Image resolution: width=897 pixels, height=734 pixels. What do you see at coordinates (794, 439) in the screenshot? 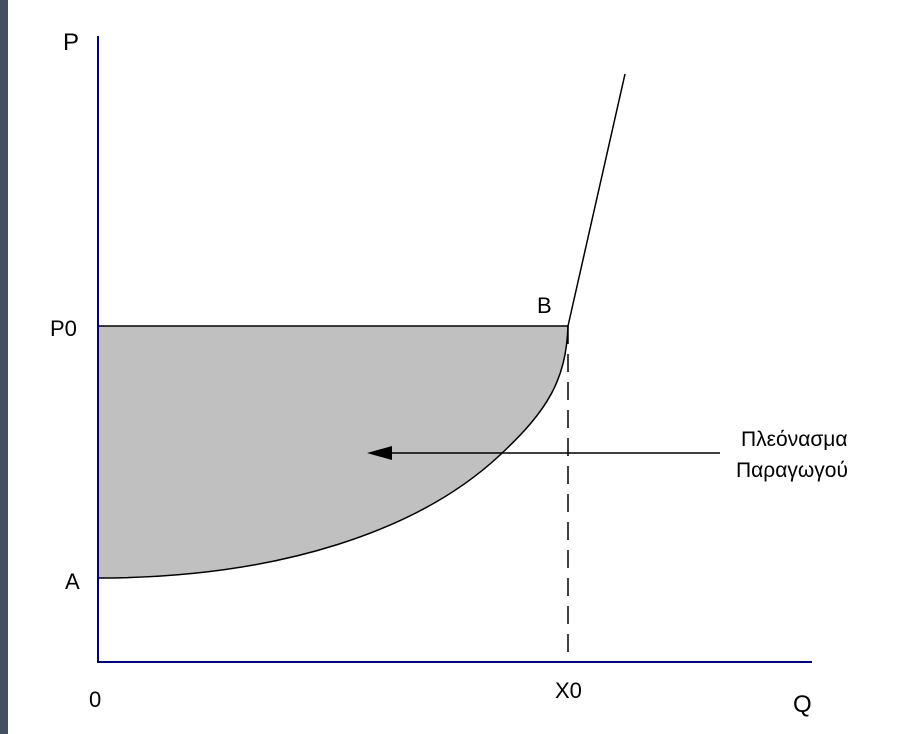
I see `annotation-line-1: Πλεόνασμα` at bounding box center [794, 439].